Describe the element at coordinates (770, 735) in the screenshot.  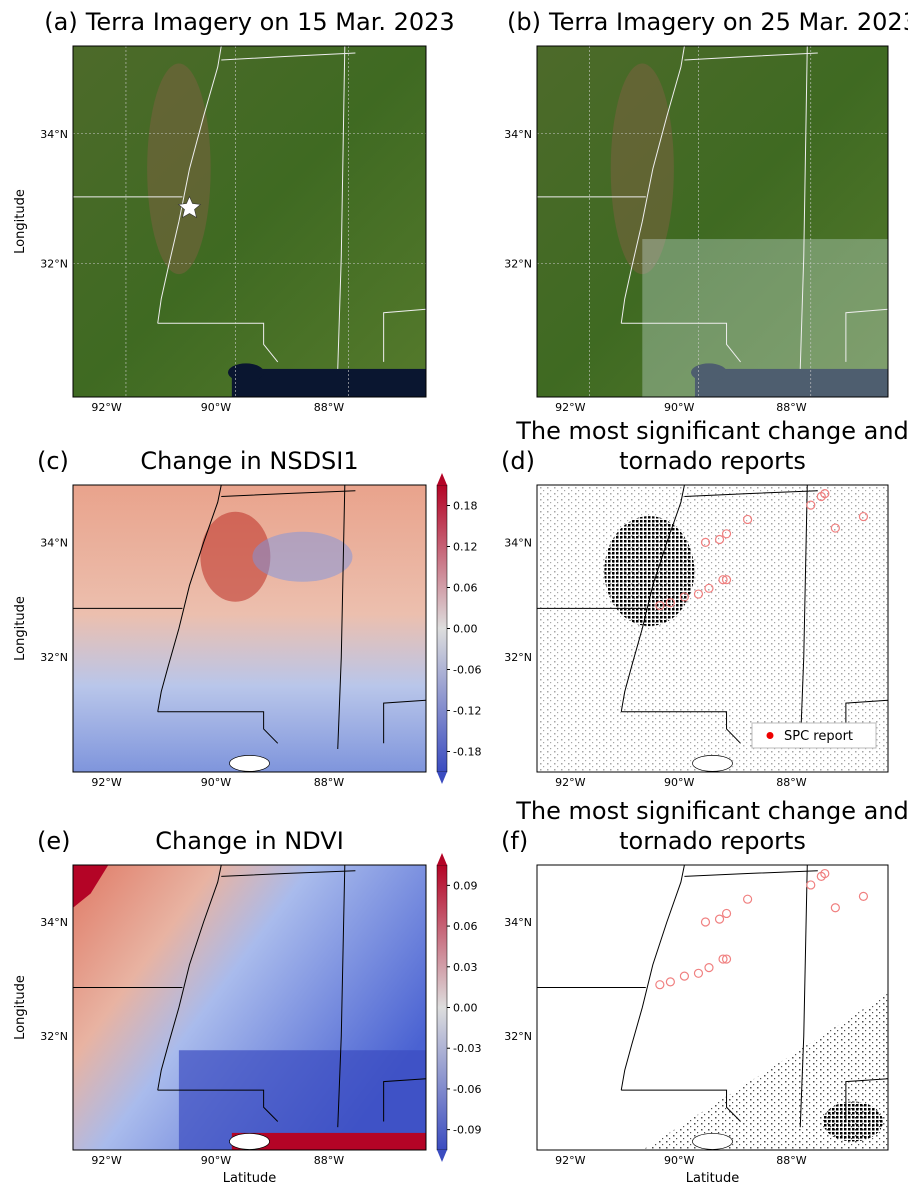
I see `legend-marker` at that location.